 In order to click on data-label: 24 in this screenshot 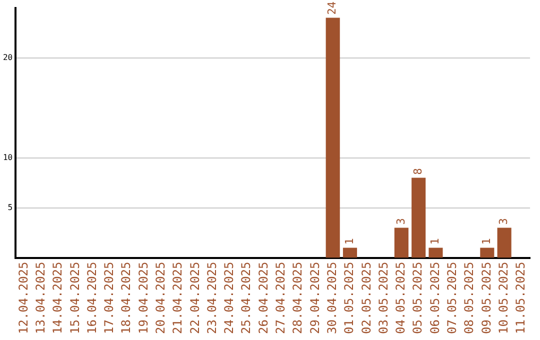, I will do `click(332, 8)`.